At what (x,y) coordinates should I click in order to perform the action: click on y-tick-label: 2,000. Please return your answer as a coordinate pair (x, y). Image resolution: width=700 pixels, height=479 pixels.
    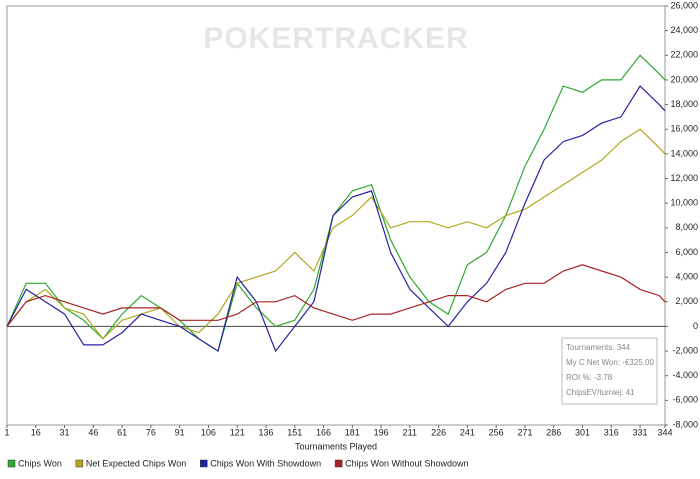
    Looking at the image, I should click on (686, 301).